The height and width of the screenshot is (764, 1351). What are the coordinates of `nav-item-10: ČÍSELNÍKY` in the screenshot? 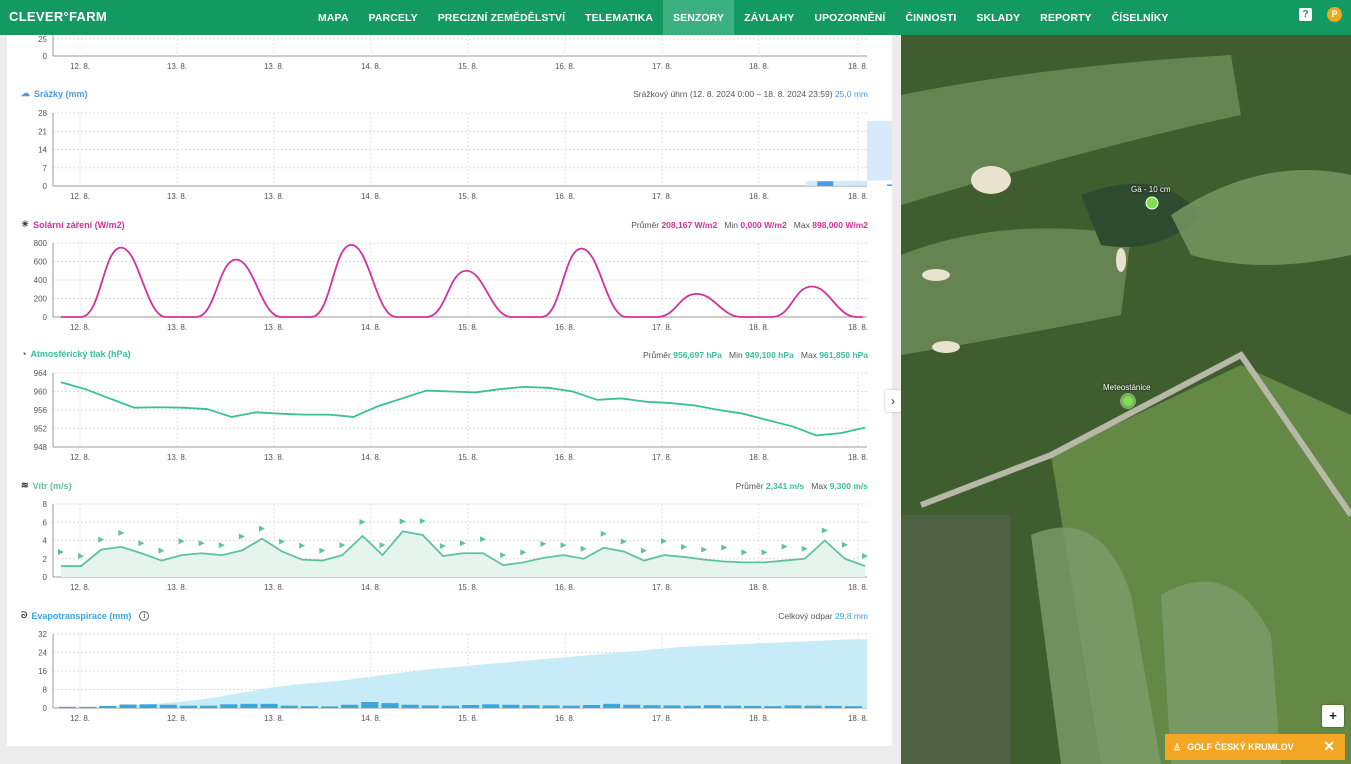 It's located at (1140, 17).